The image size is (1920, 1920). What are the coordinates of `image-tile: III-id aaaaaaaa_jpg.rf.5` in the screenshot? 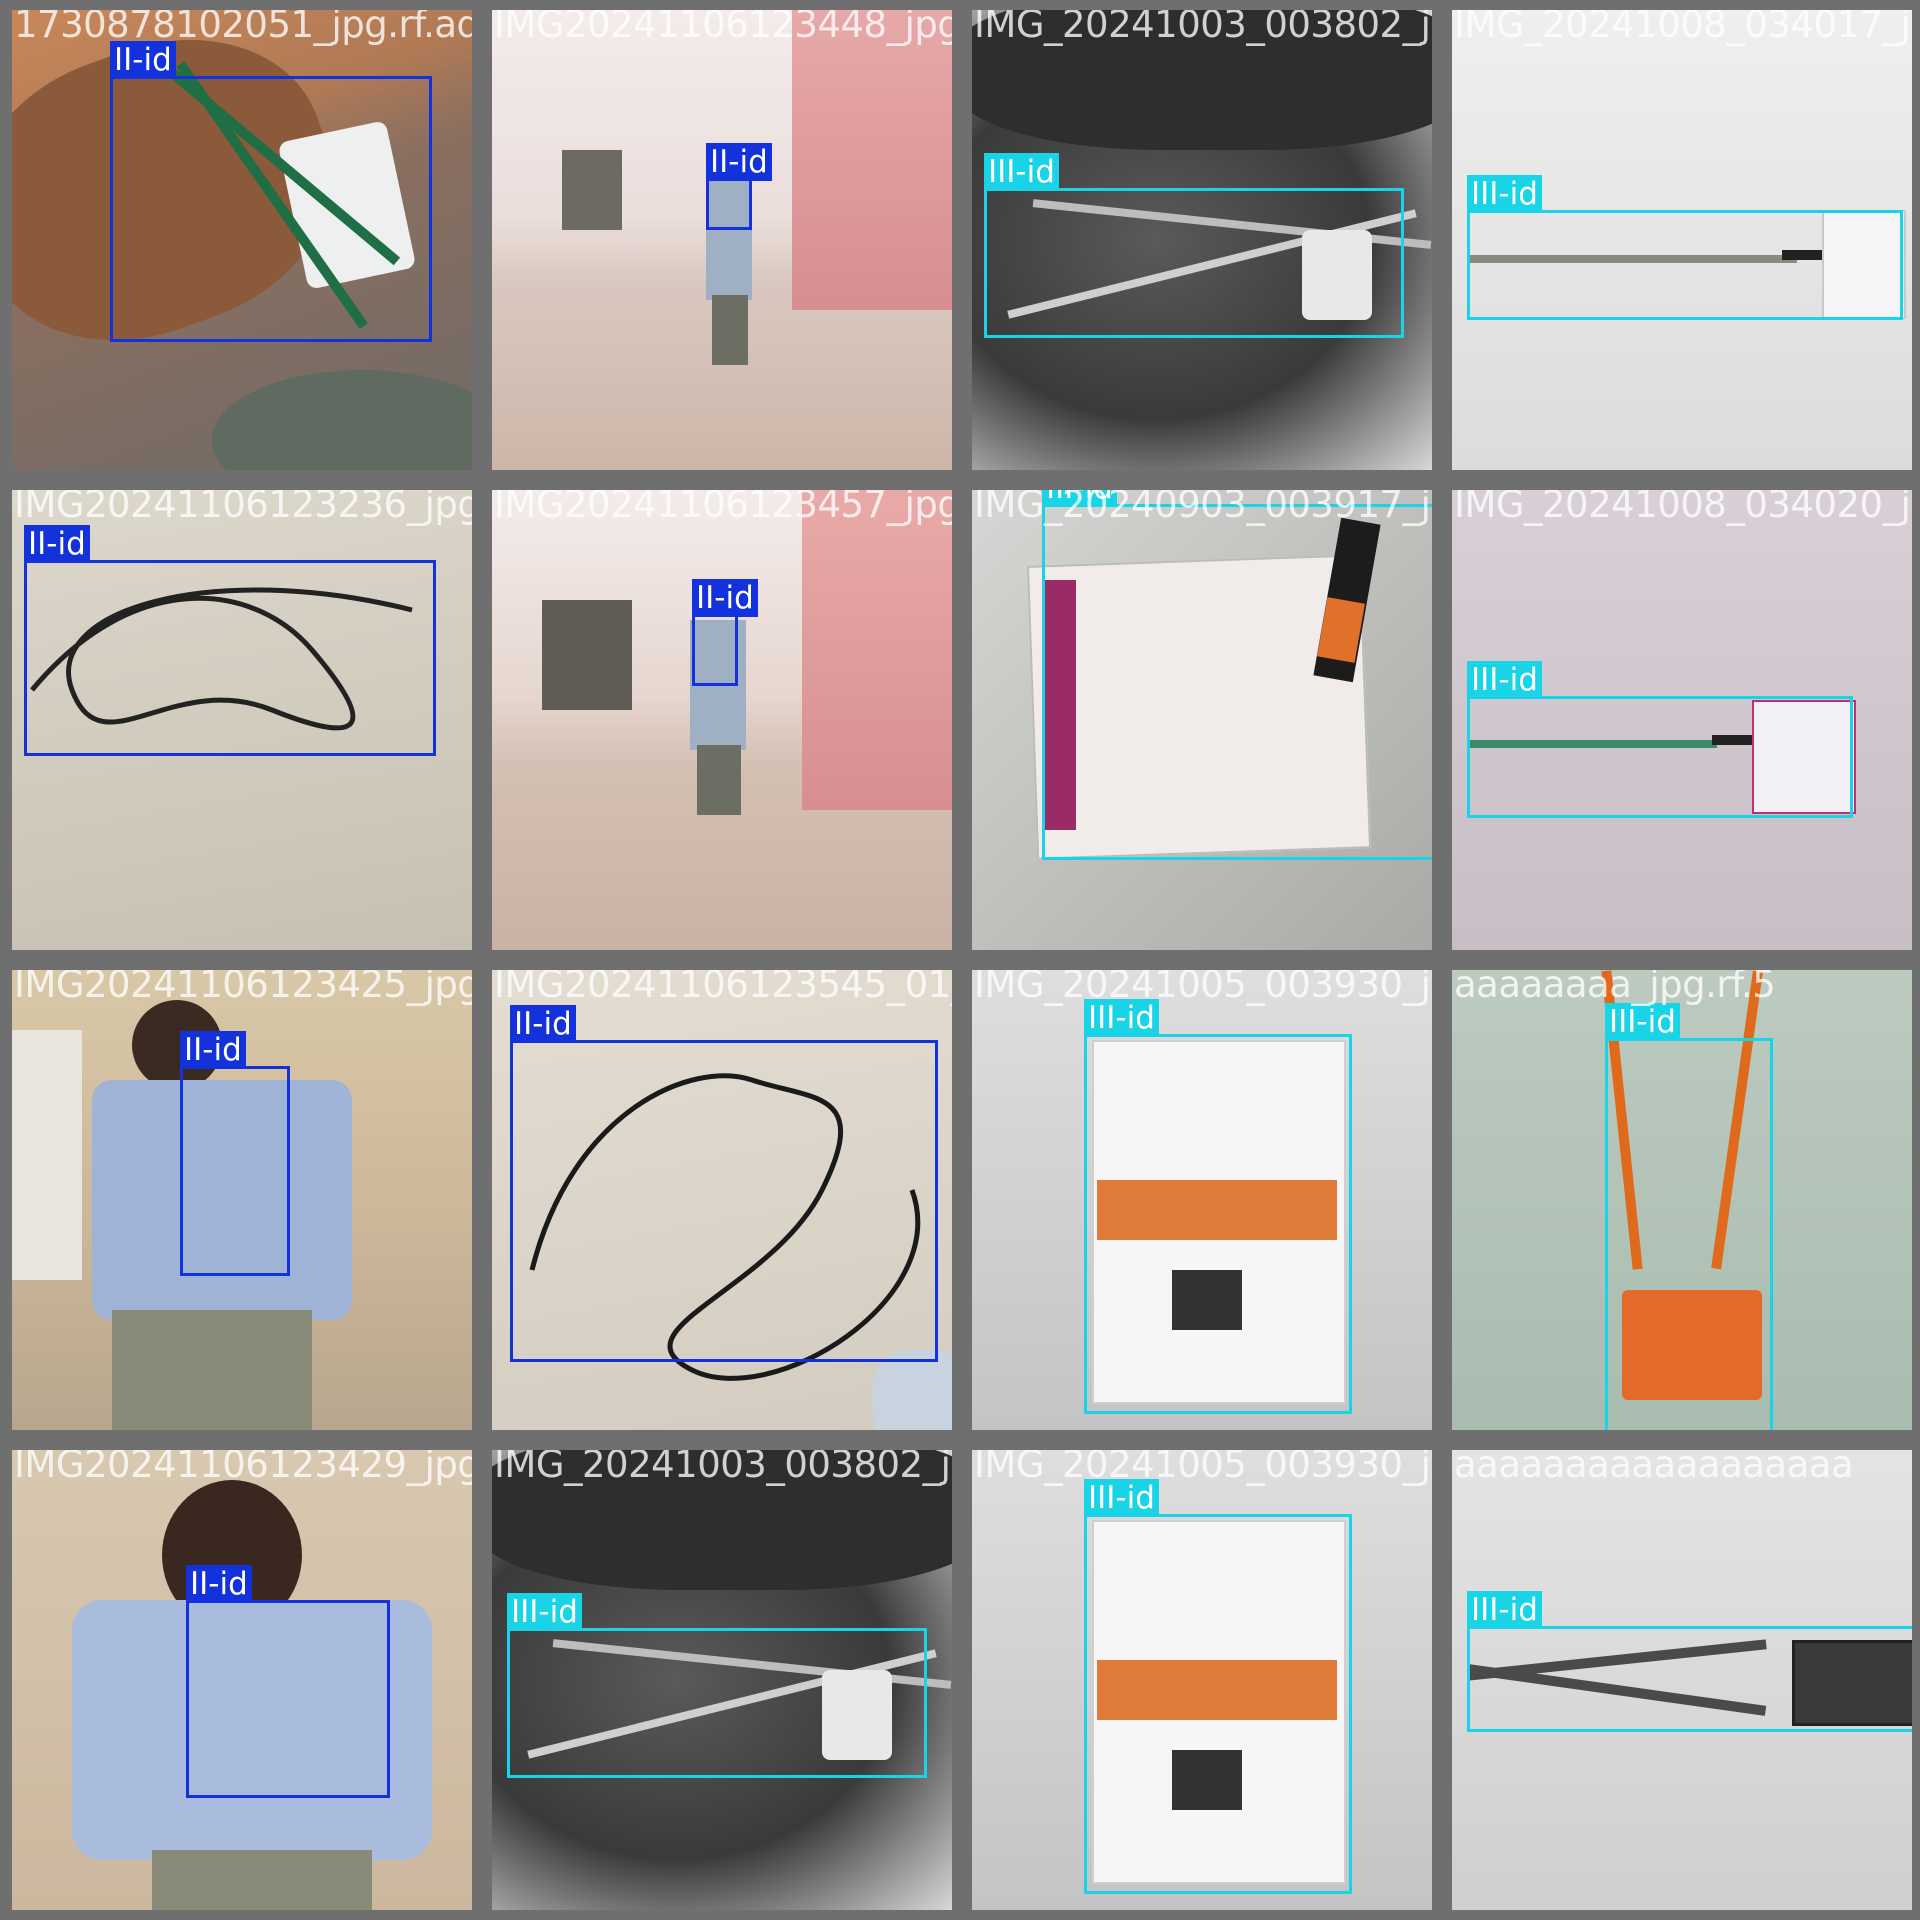 It's located at (1682, 1200).